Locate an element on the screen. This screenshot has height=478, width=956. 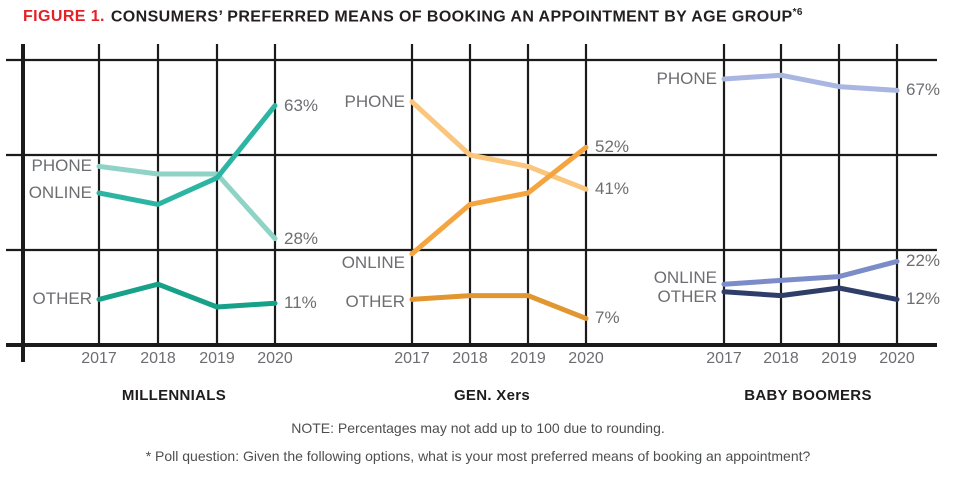
value-label-millennials-other: 11% is located at coordinates (300, 303).